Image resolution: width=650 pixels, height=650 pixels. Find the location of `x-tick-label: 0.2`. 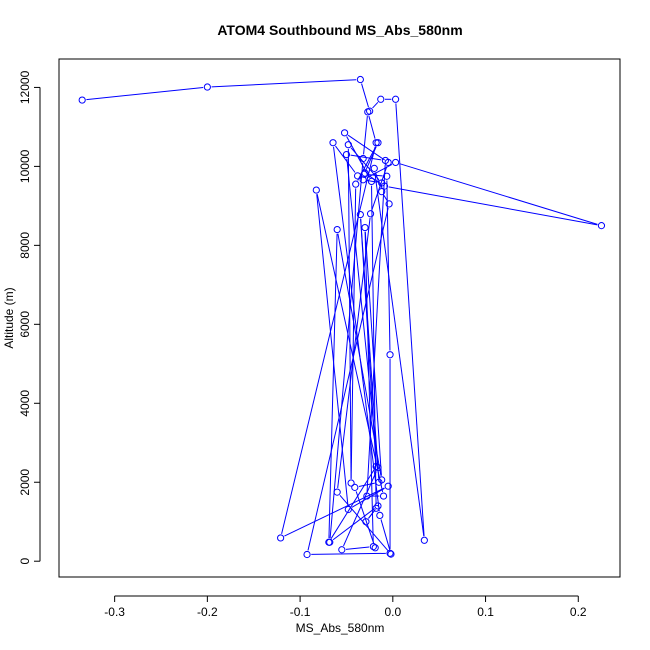

x-tick-label: 0.2 is located at coordinates (578, 612).